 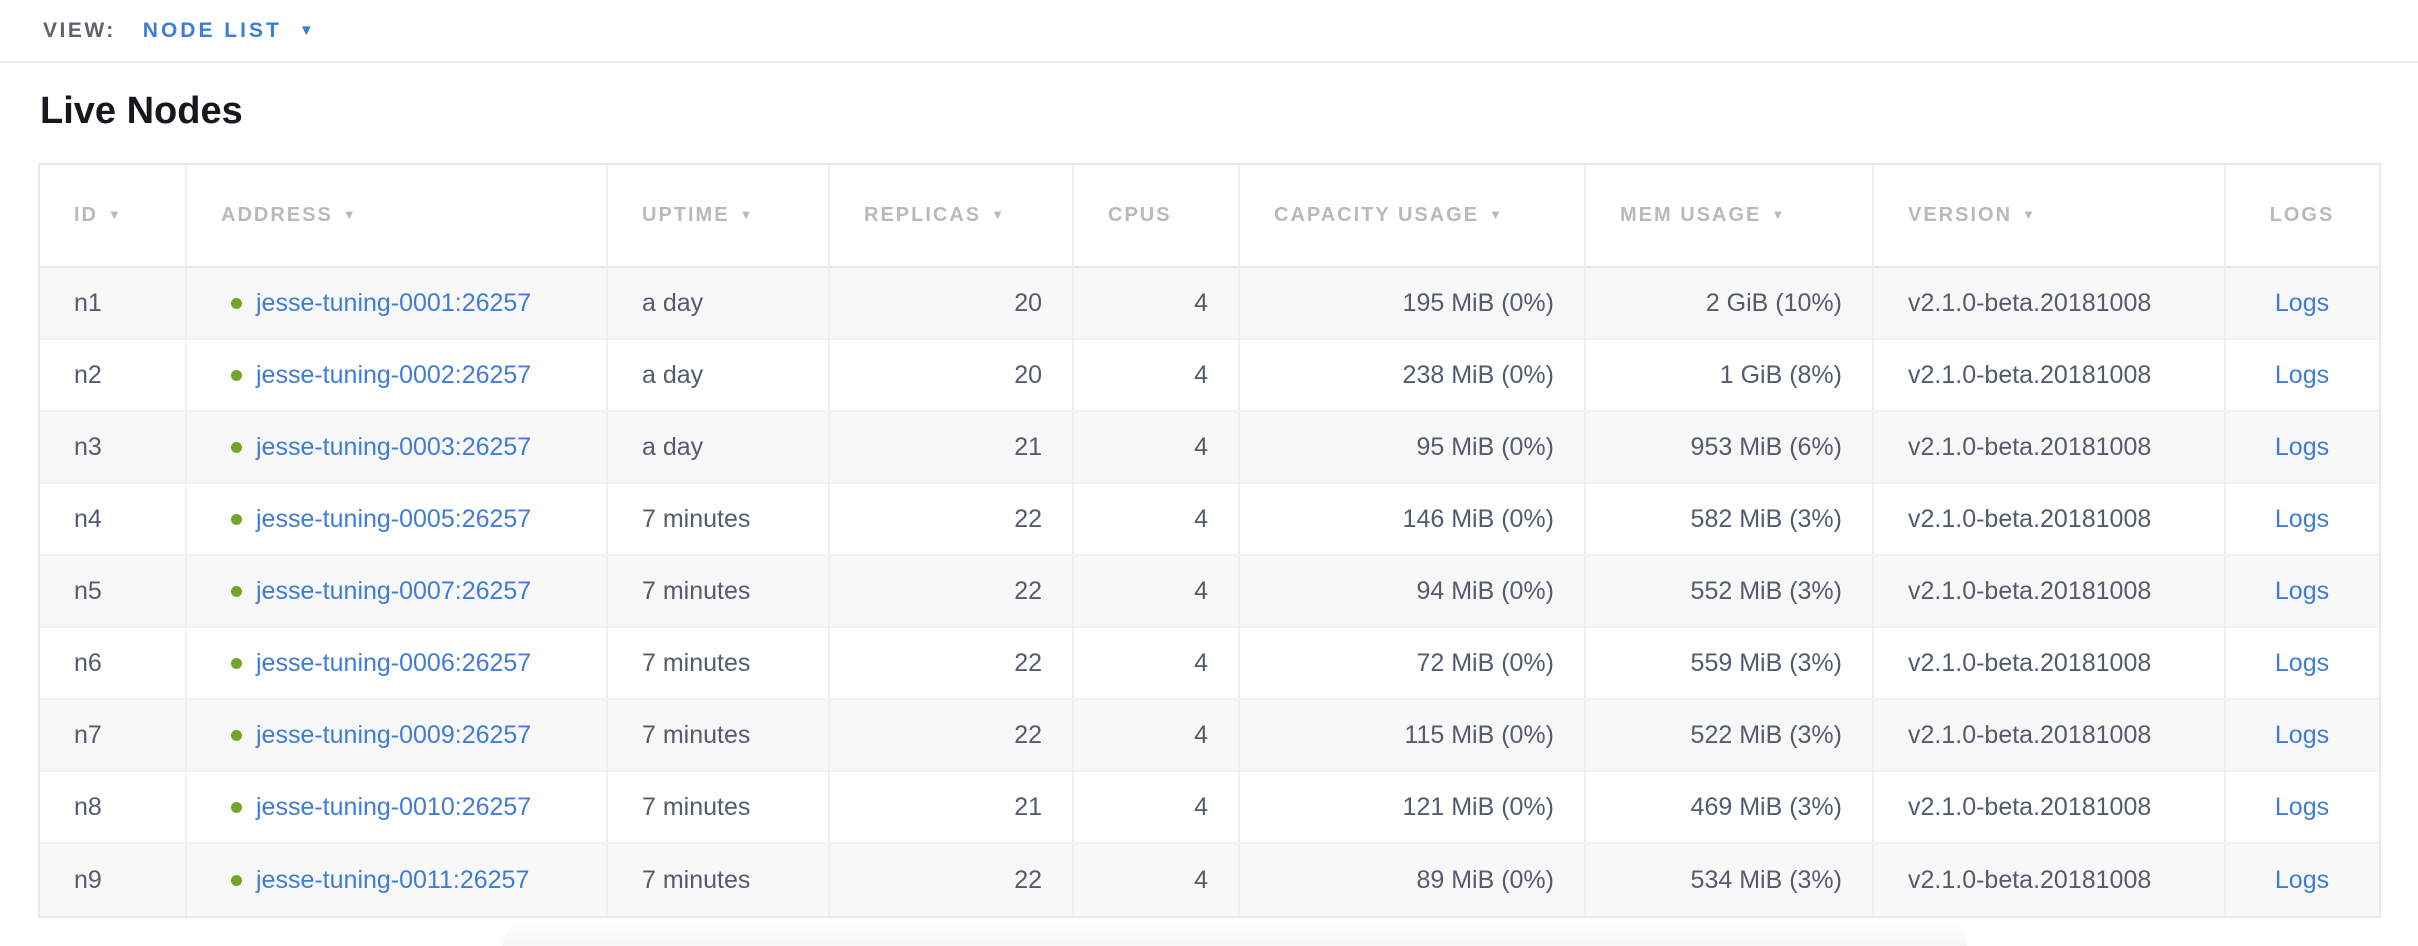 I want to click on node-address-link: jesse-tuning-0007:26257, so click(x=394, y=590).